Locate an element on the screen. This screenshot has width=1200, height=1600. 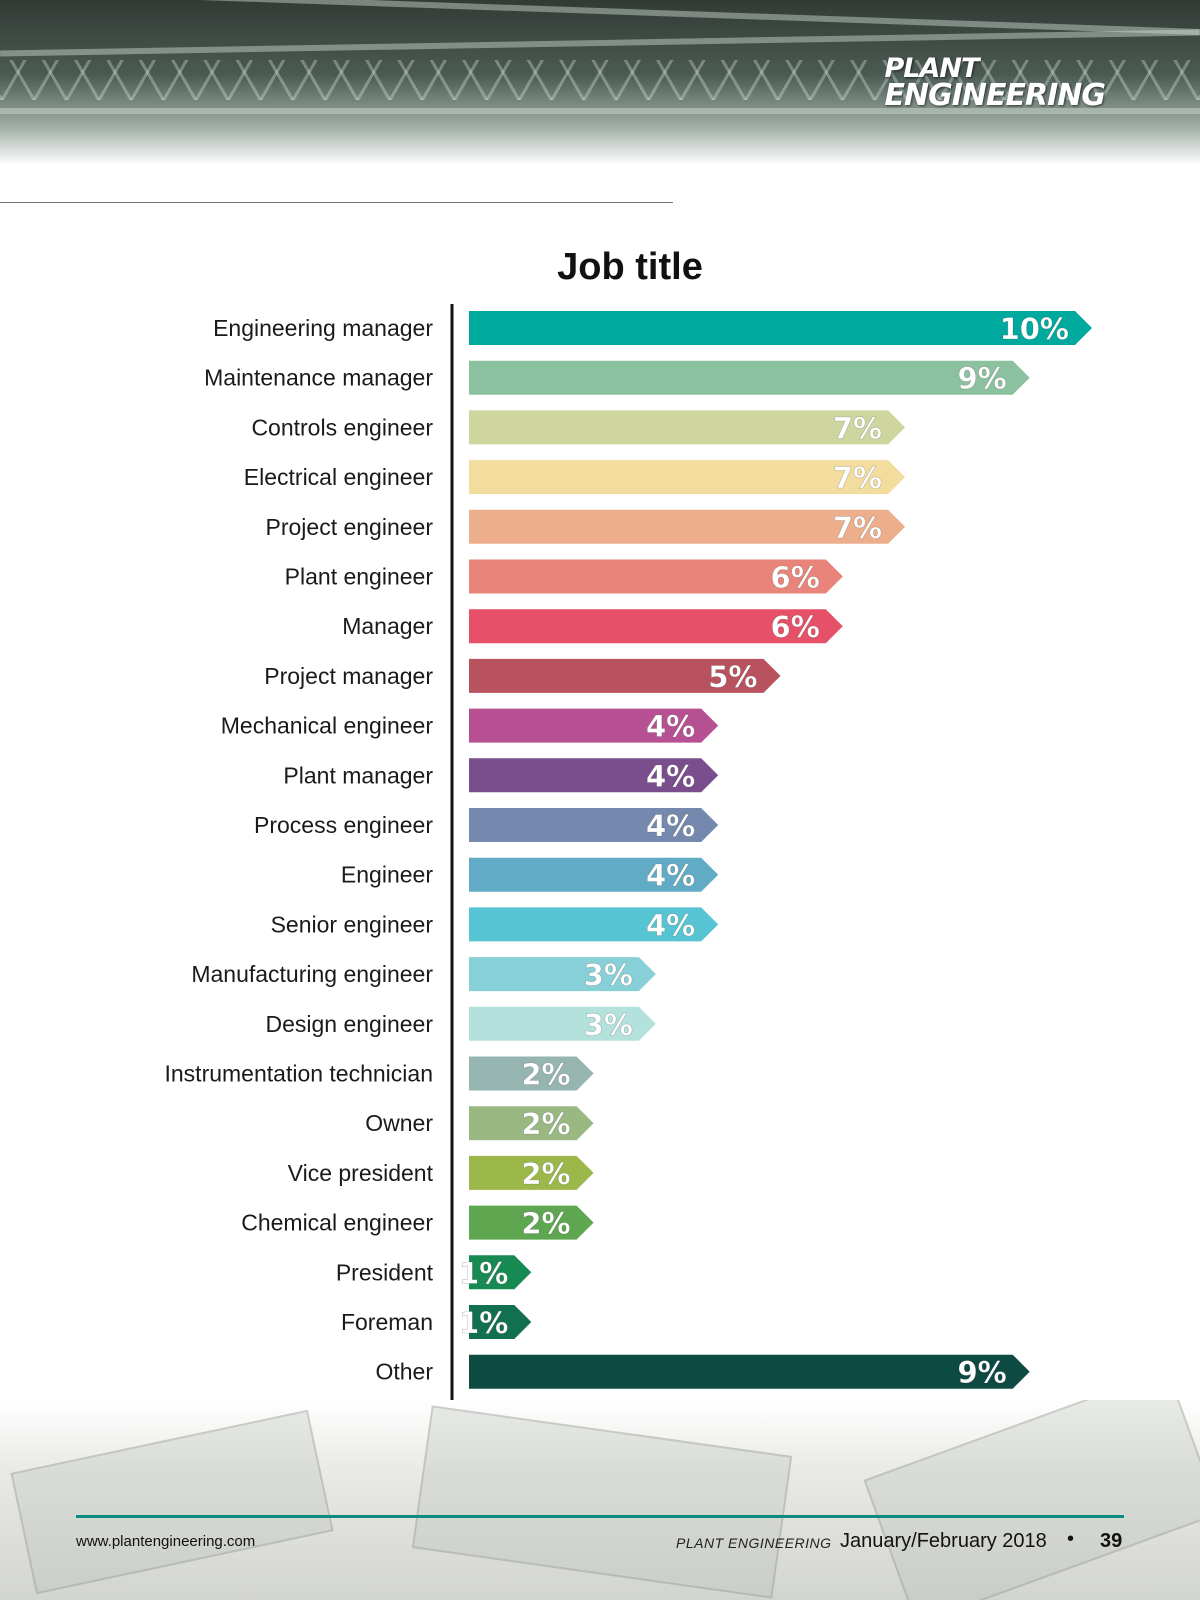
plant-engineering-logo: PLANT ENGINEERING is located at coordinates (995, 83).